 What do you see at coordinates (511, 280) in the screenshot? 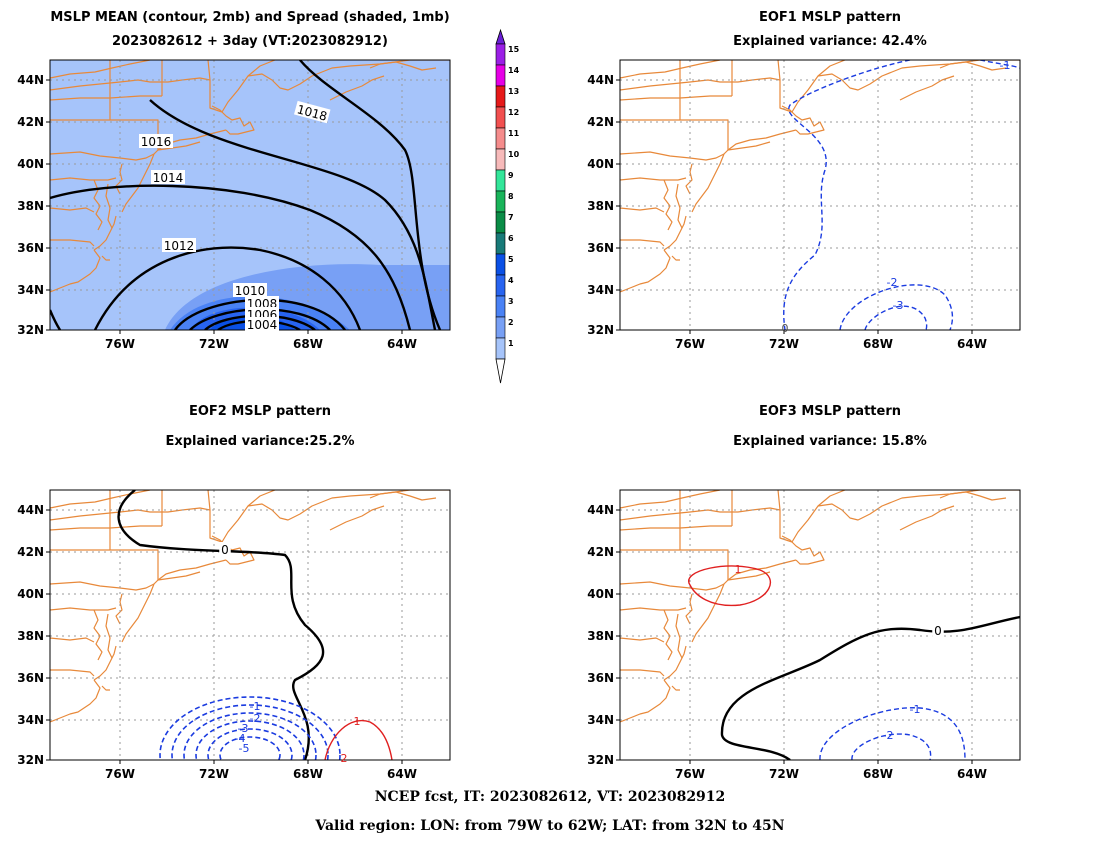
I see `colorbar-label: 4` at bounding box center [511, 280].